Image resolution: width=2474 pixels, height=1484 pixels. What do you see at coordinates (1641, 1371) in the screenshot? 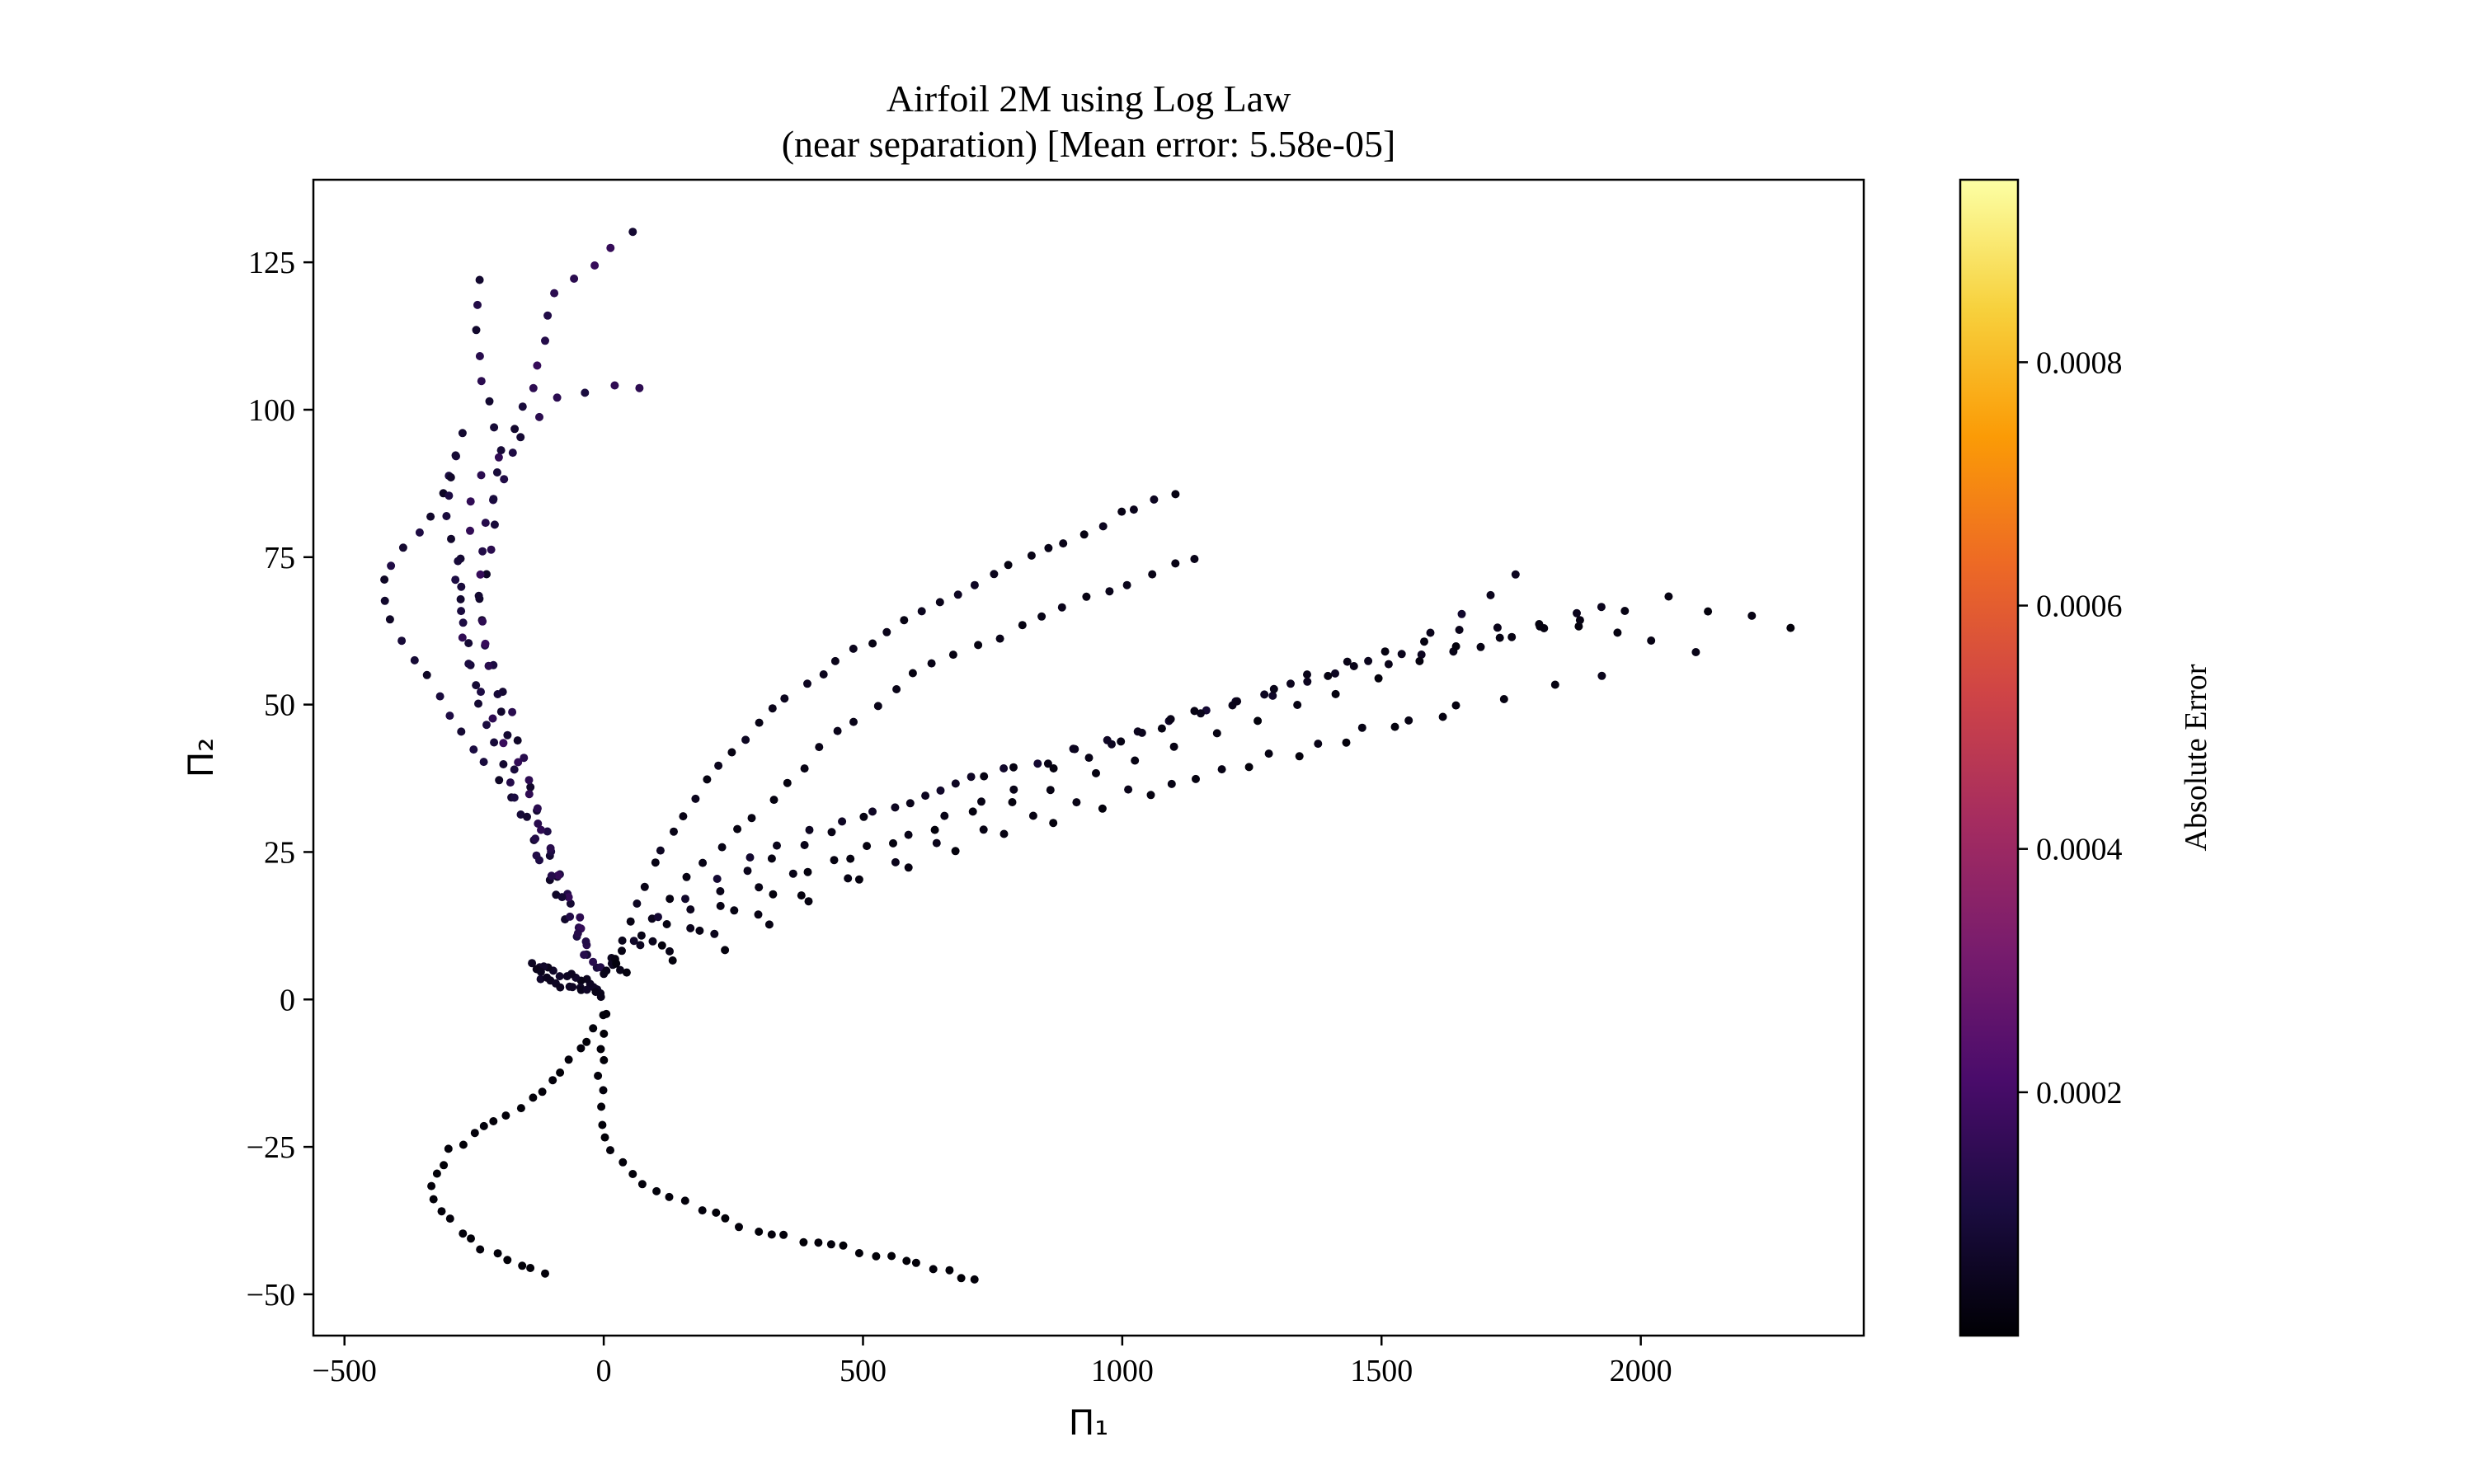
I see `x-tick-label: 2000` at bounding box center [1641, 1371].